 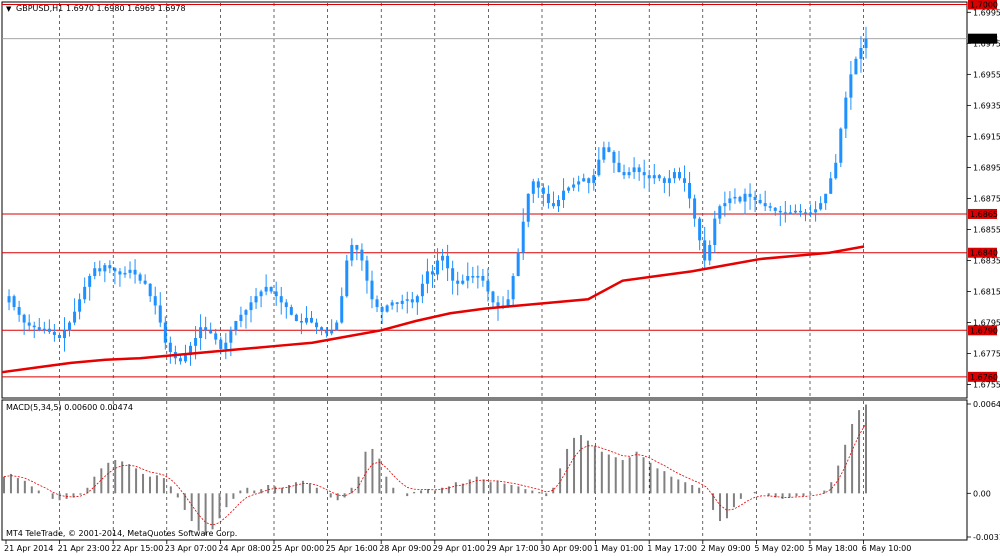 What do you see at coordinates (982, 493) in the screenshot?
I see `macd-axis-label: 0.00` at bounding box center [982, 493].